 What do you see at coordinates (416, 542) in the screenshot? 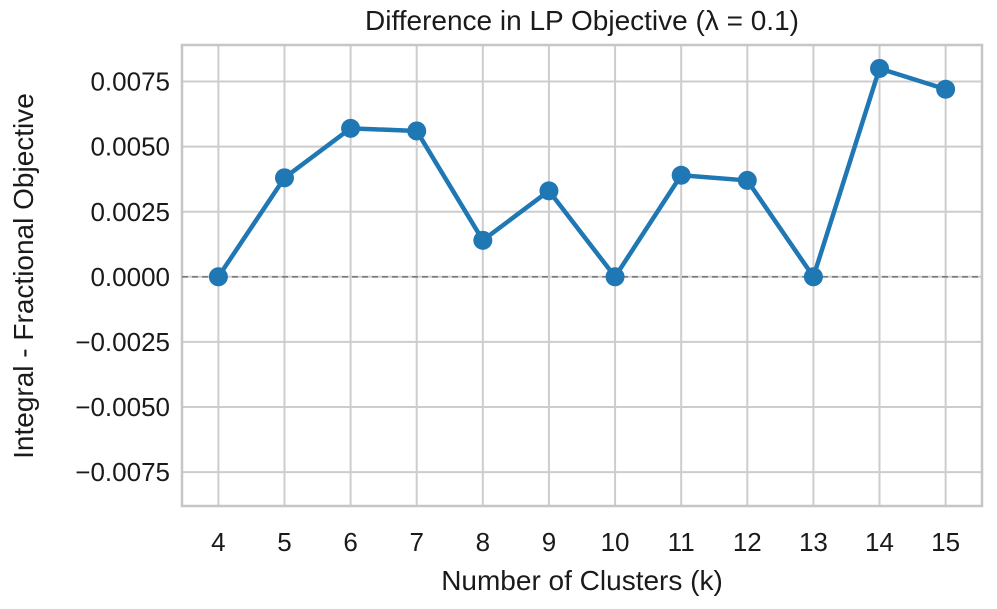
I see `x-tick-label: 7` at bounding box center [416, 542].